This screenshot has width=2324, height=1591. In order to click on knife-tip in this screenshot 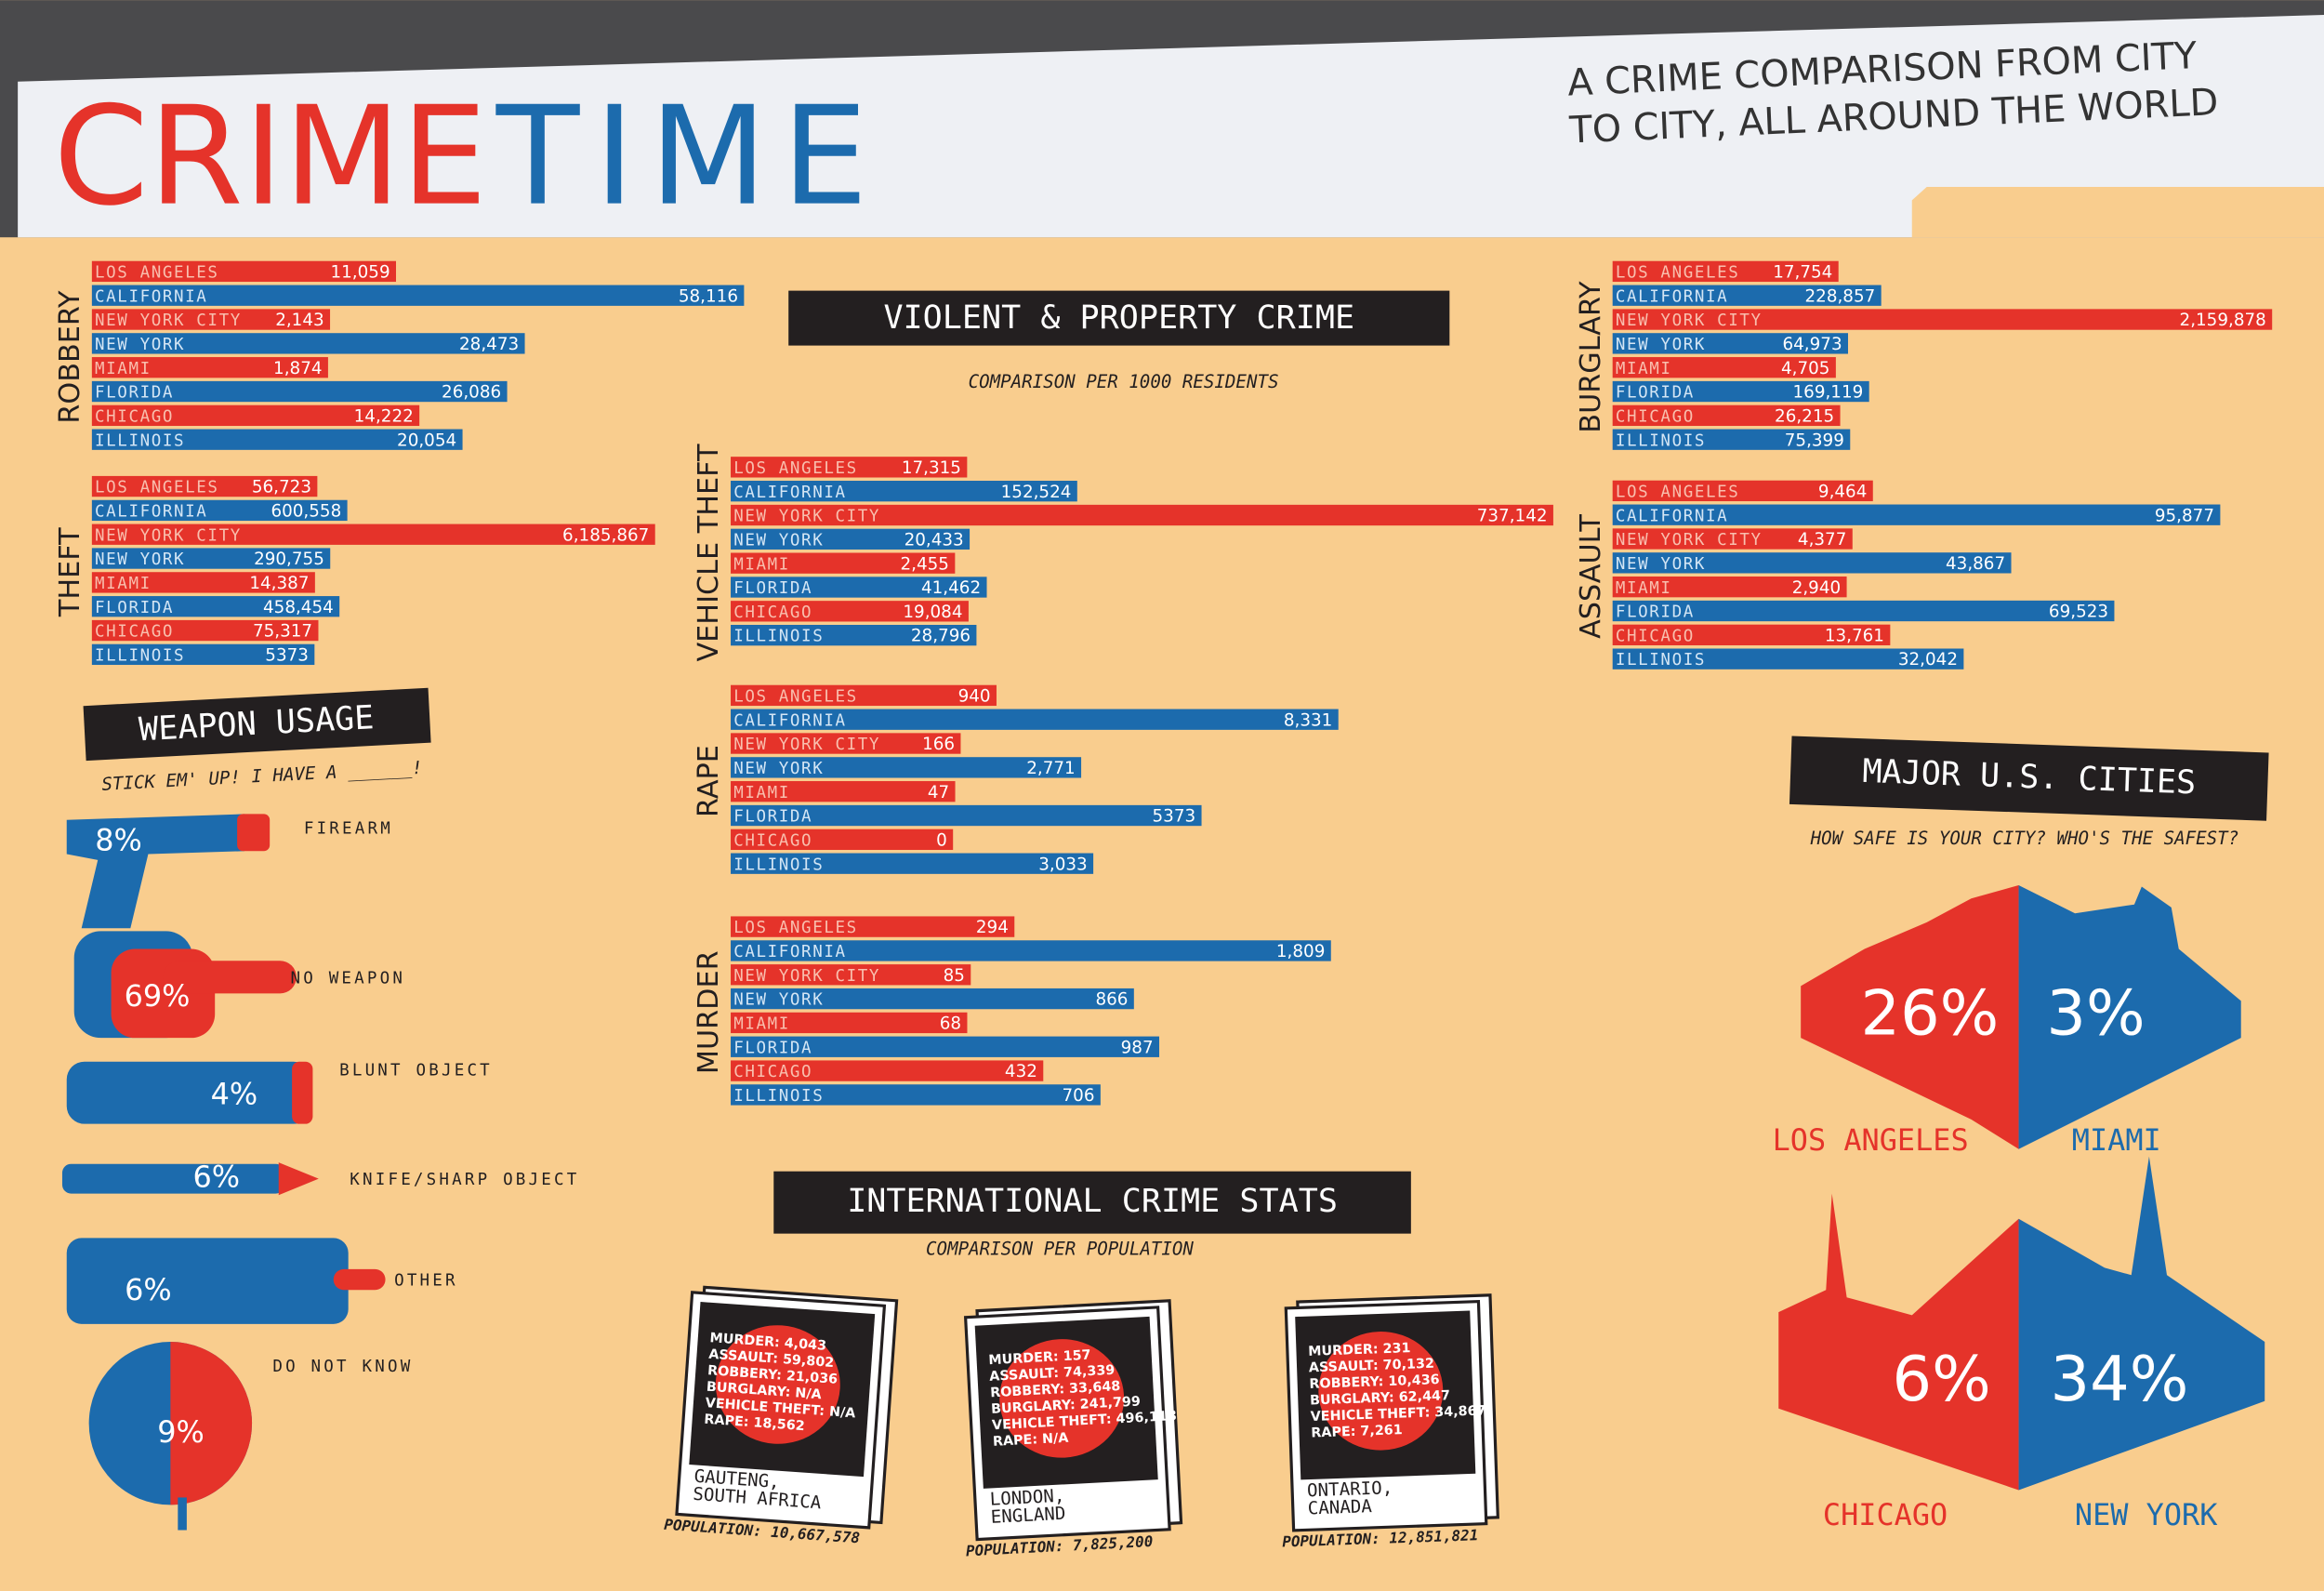, I will do `click(298, 1179)`.